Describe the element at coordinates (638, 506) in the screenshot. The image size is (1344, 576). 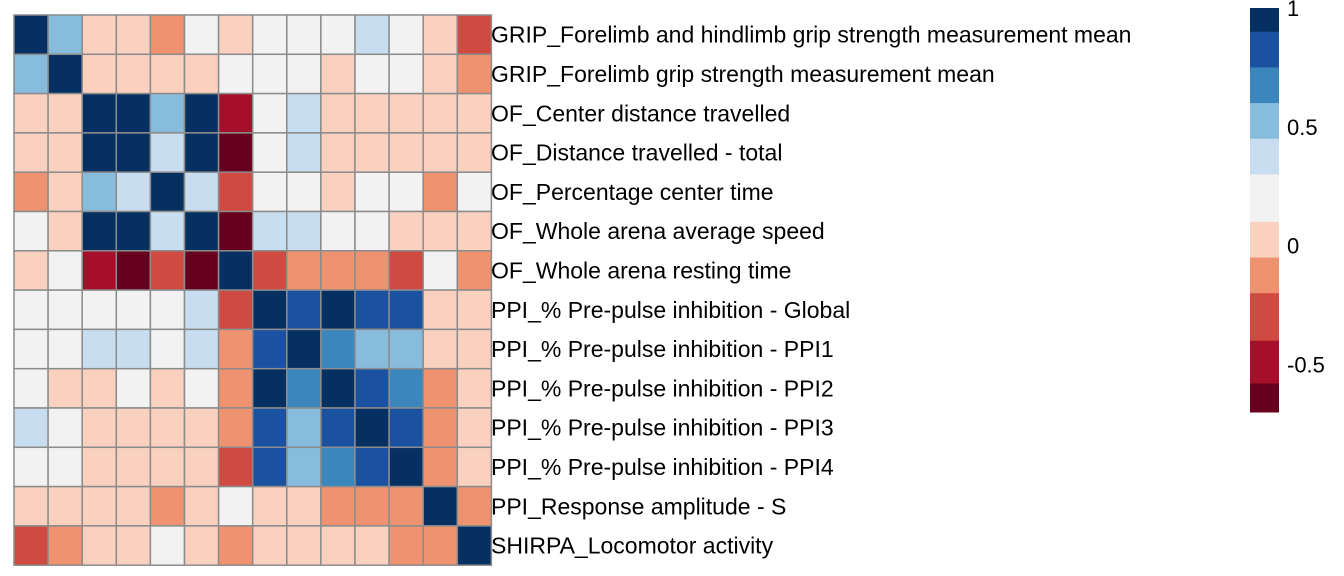
I see `row-label: PPI_Response amplitude - S` at that location.